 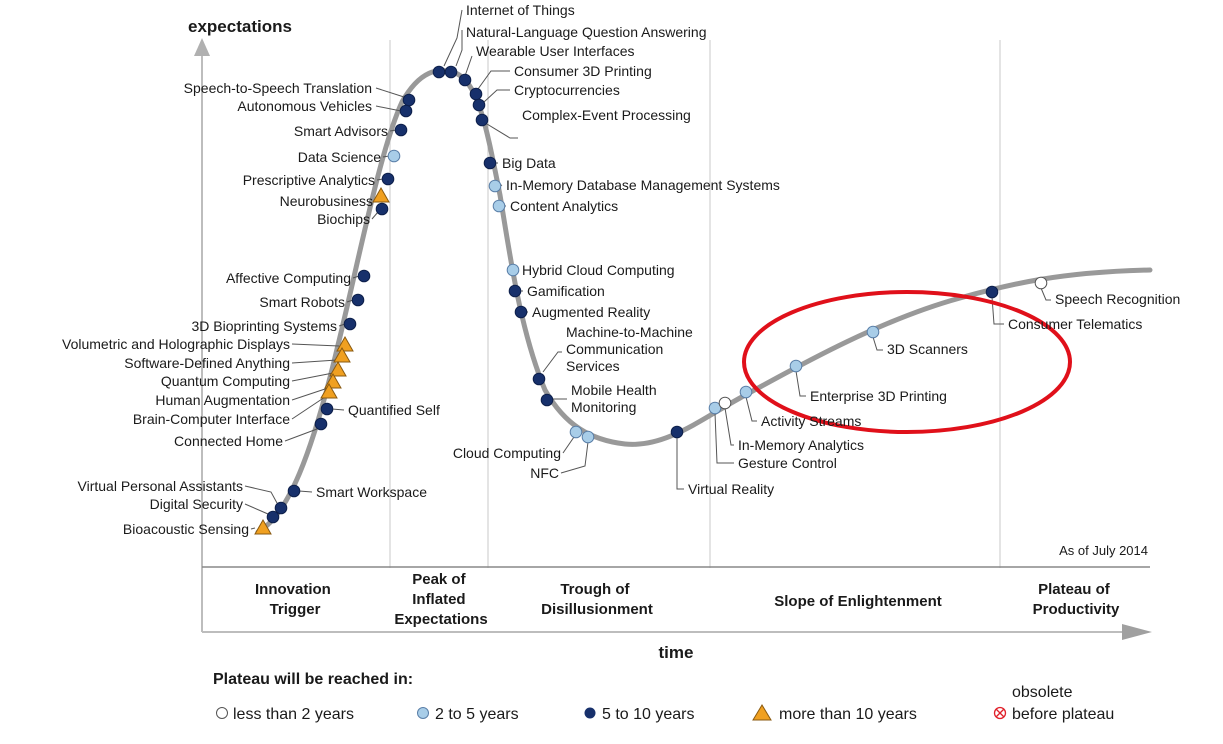 What do you see at coordinates (288, 278) in the screenshot?
I see `label-affective-computing: Affective Computing` at bounding box center [288, 278].